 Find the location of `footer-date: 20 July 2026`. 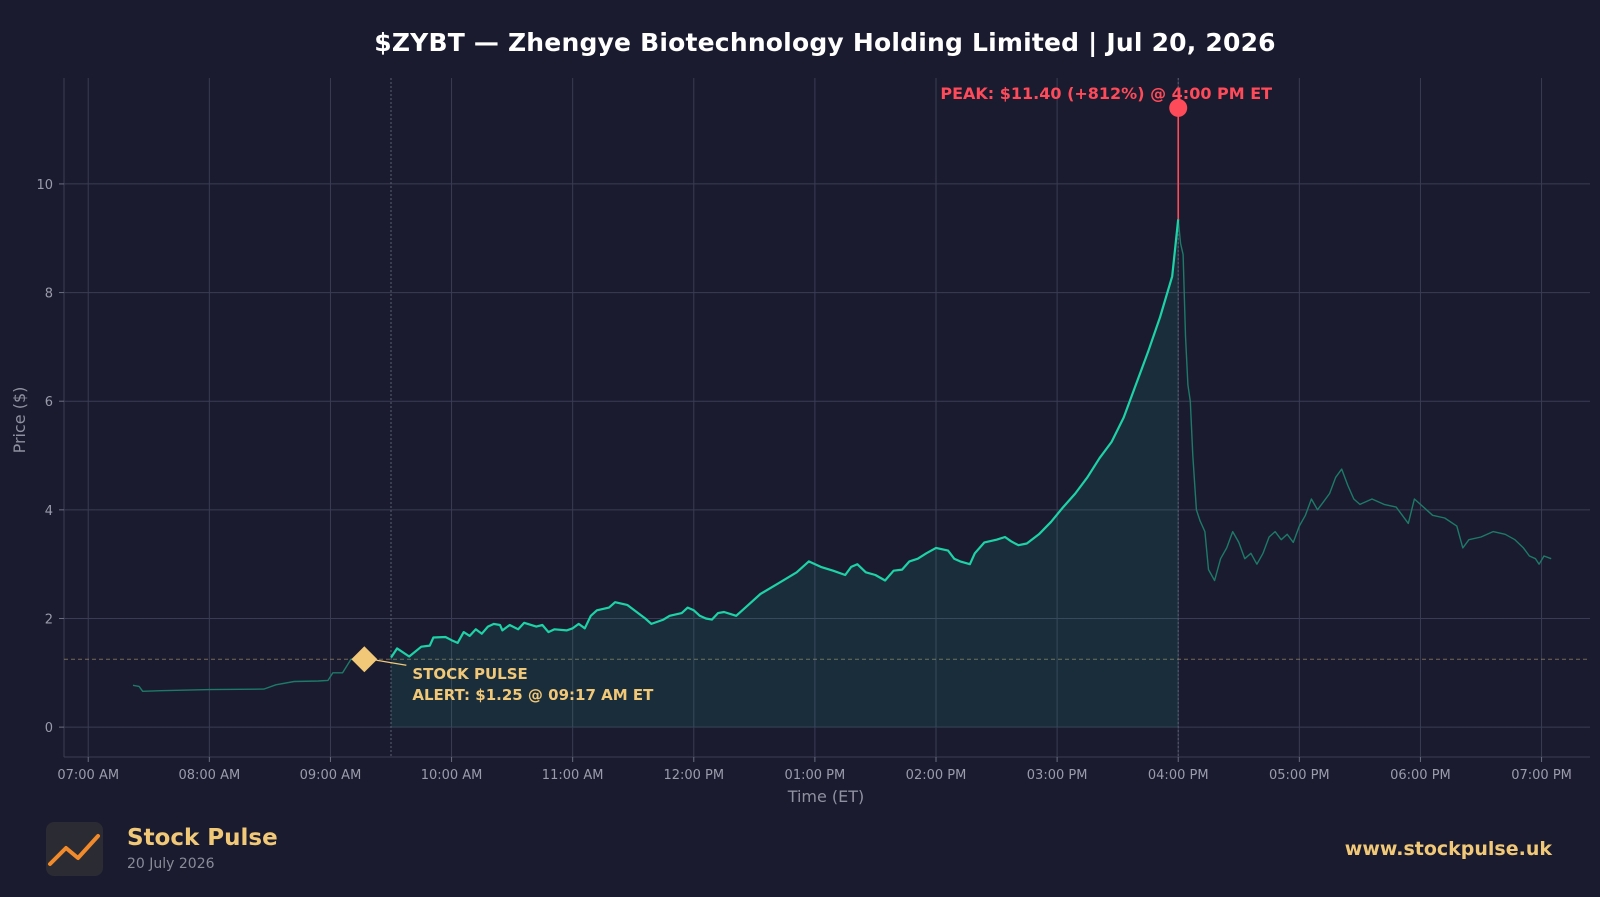

footer-date: 20 July 2026 is located at coordinates (171, 864).